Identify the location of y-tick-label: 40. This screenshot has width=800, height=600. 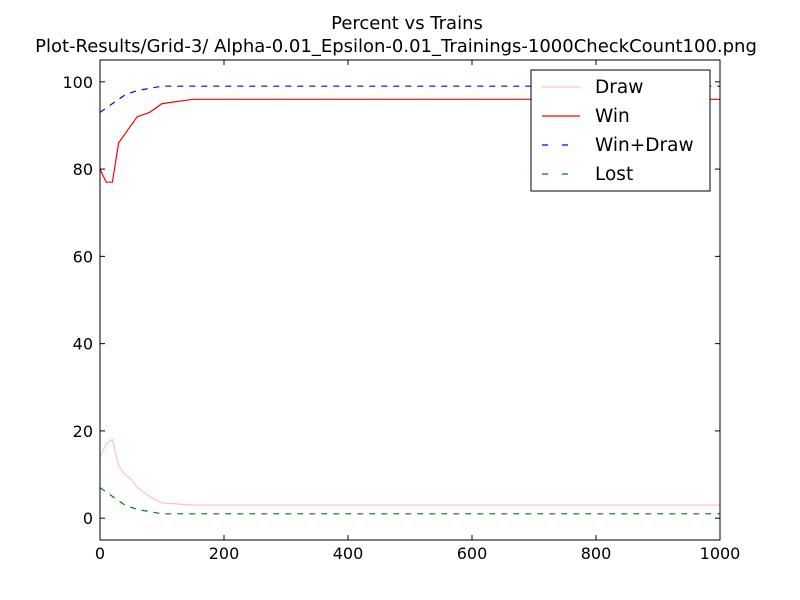
(83, 344).